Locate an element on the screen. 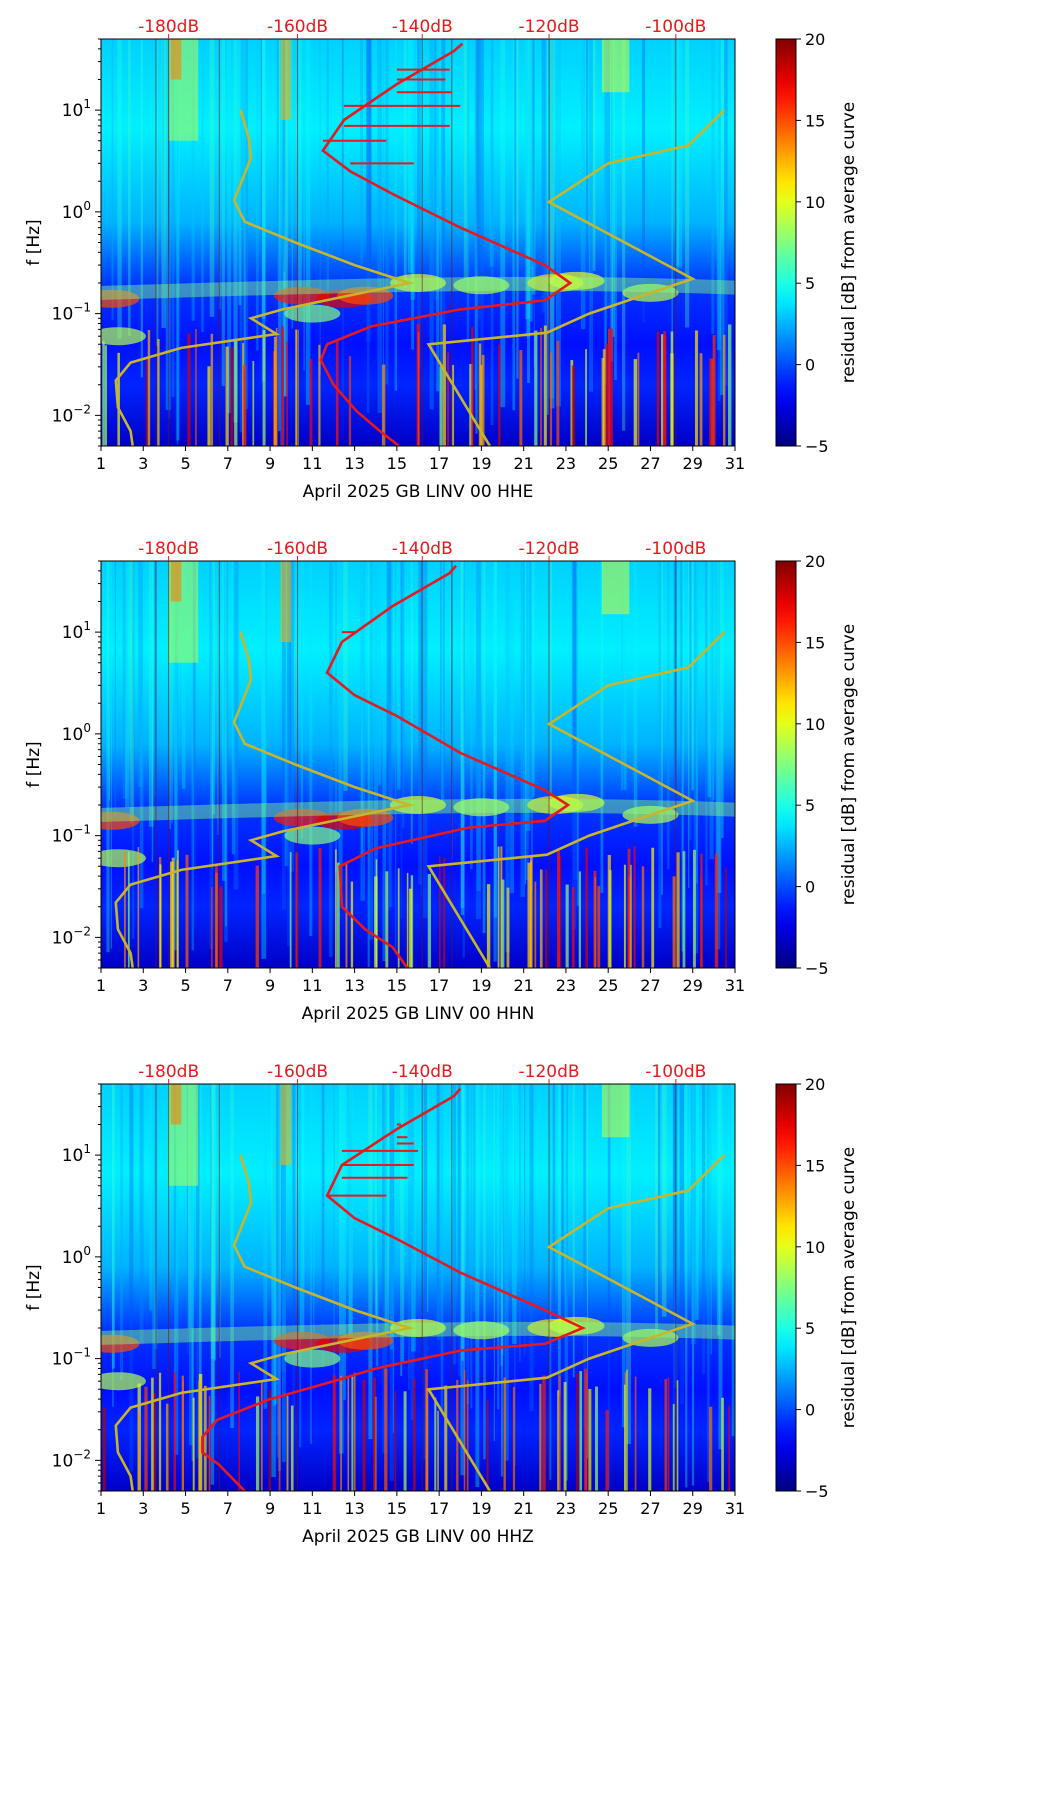 This screenshot has width=1052, height=1810. y-tick-label: 10−1 is located at coordinates (71, 1358).